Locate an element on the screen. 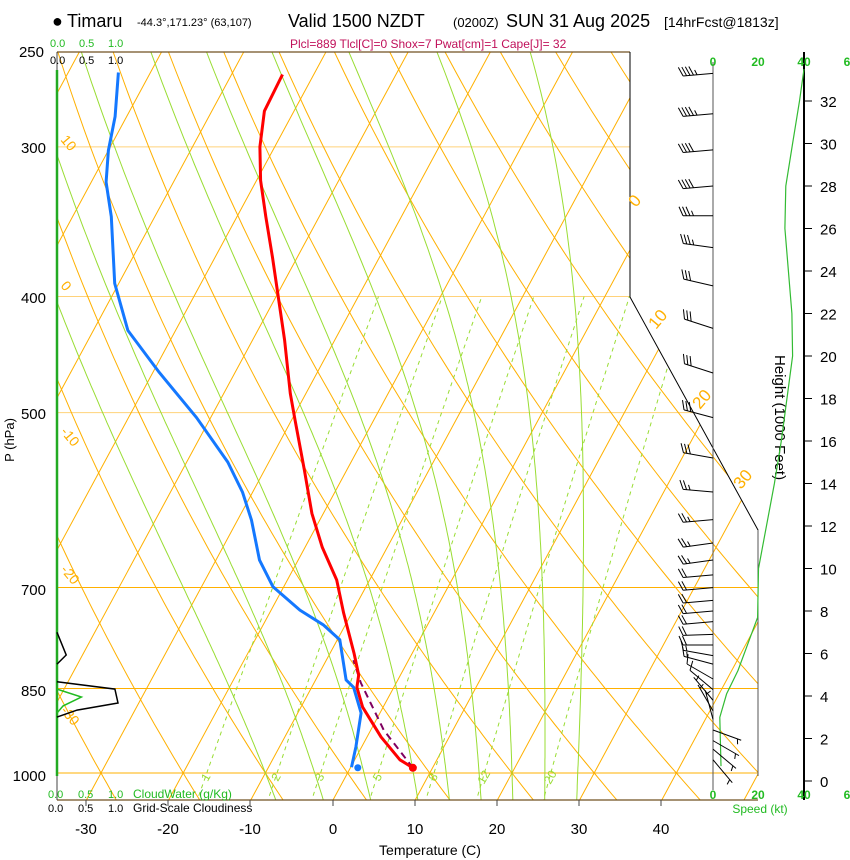  height-tick-label: 10 is located at coordinates (828, 570).